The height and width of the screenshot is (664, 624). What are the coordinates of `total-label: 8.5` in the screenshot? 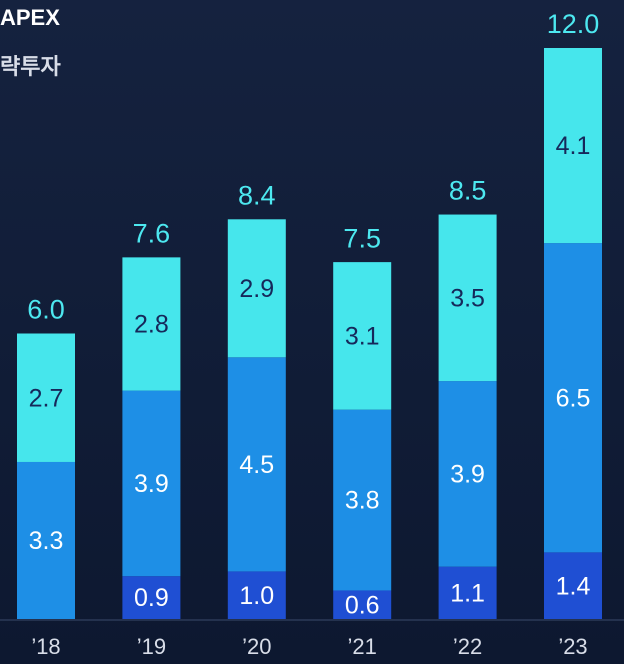 It's located at (468, 191).